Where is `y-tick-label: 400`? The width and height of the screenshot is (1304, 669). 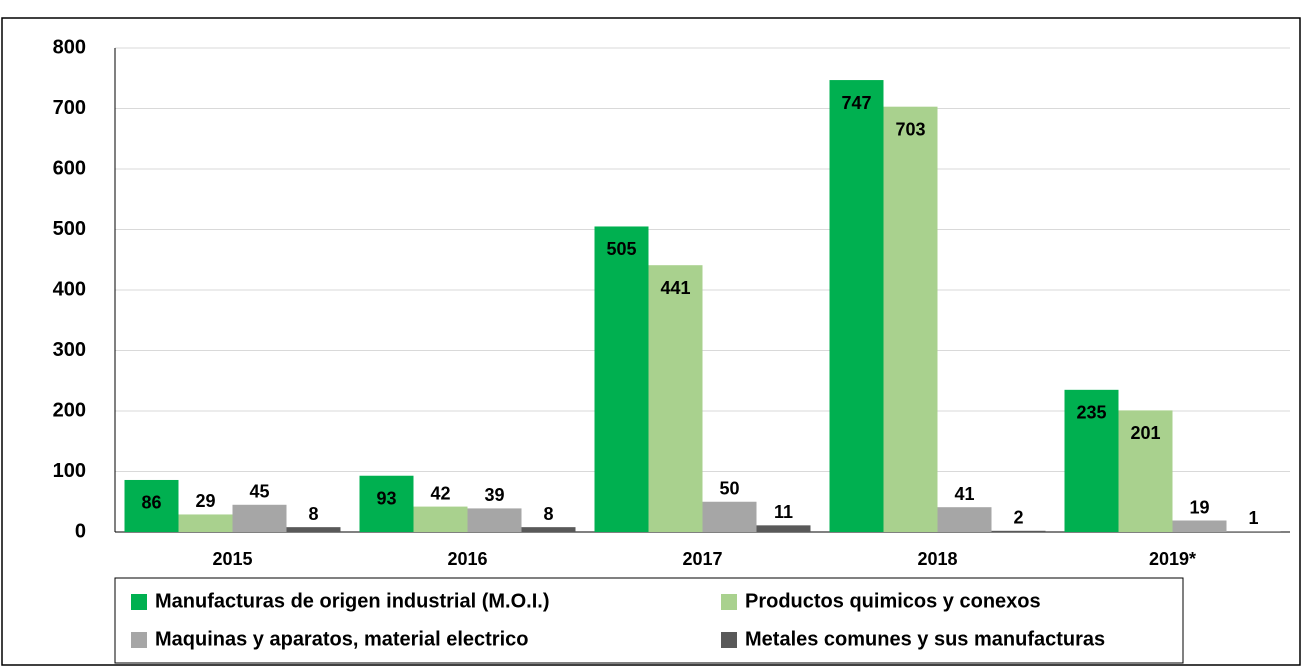 y-tick-label: 400 is located at coordinates (69, 289).